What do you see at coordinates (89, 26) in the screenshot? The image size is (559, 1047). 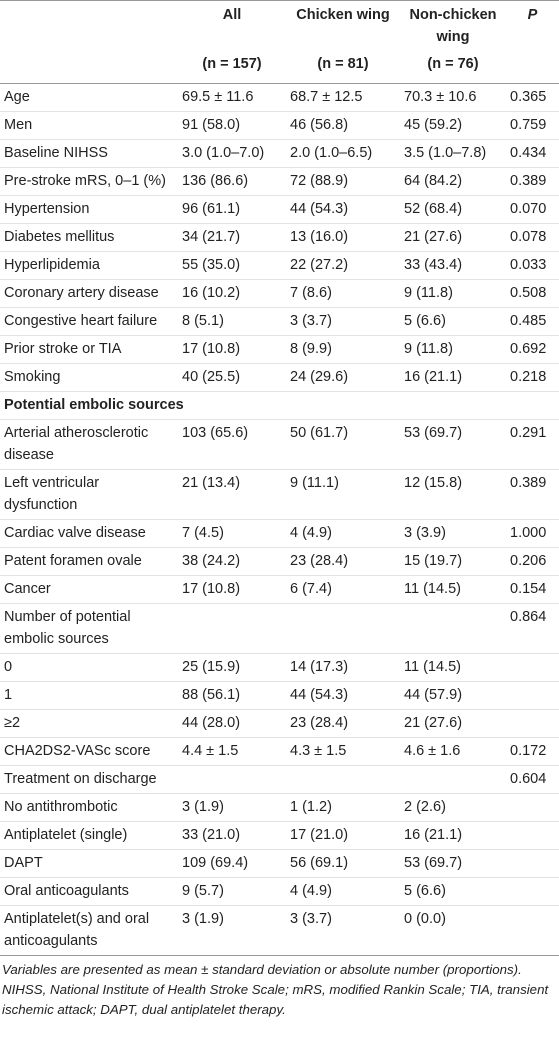 I see `header-cell` at bounding box center [89, 26].